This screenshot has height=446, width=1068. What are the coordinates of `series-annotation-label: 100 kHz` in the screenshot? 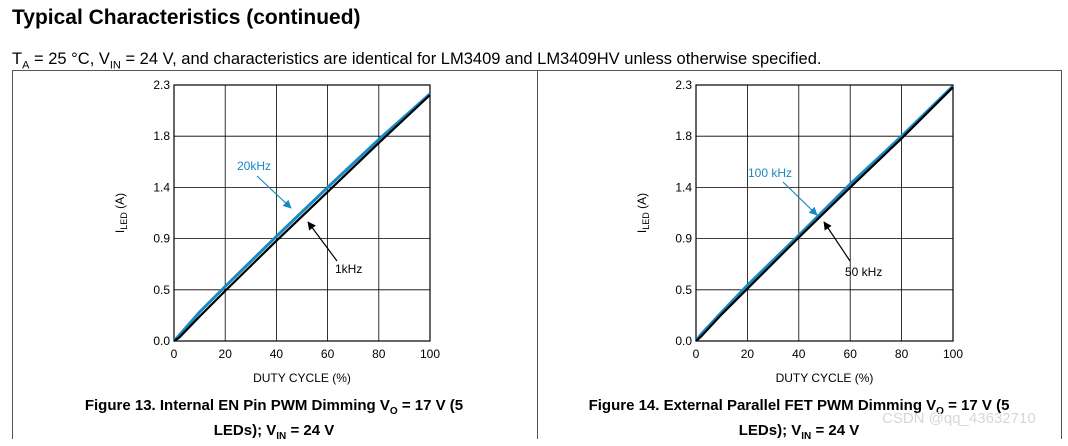 It's located at (770, 173).